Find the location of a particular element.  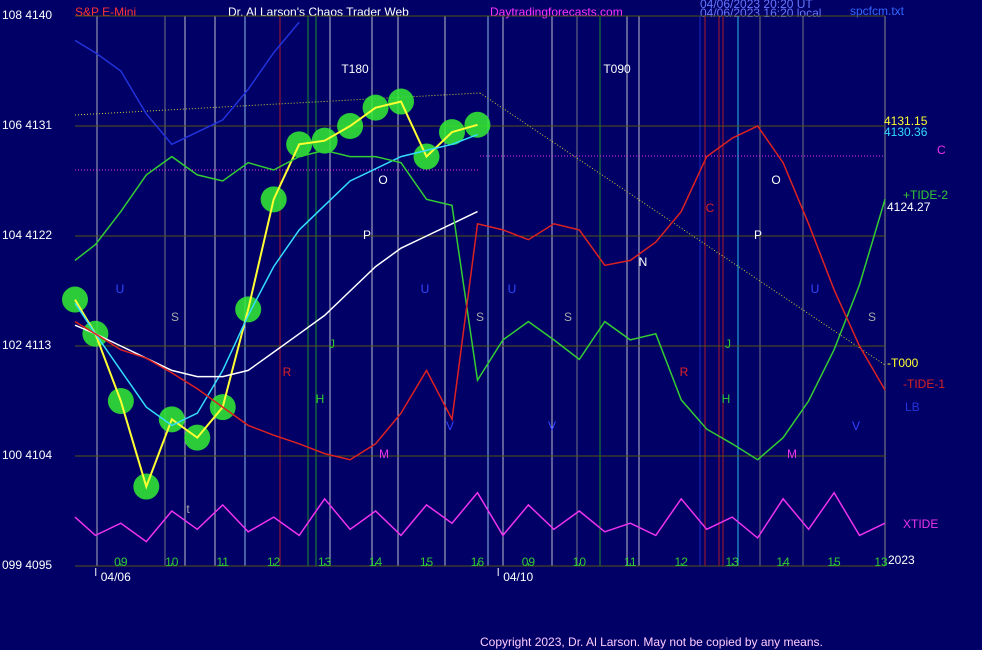

instrument: S&P E-Mini is located at coordinates (105, 12).